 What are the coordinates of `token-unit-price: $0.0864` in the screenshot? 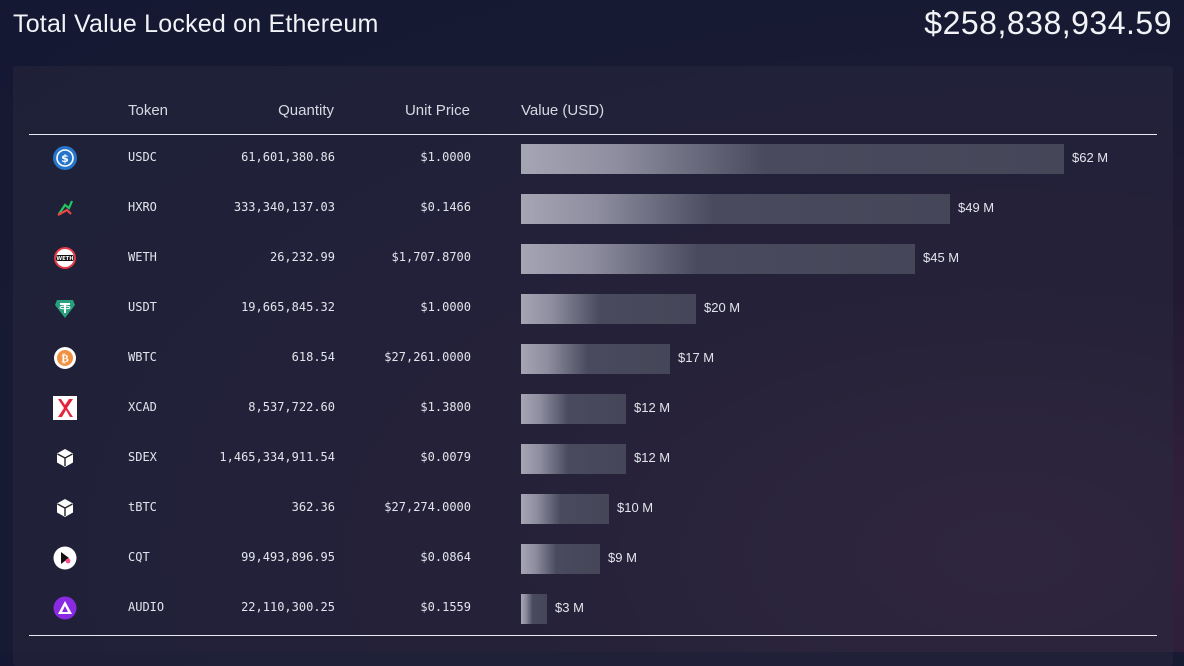 It's located at (445, 557).